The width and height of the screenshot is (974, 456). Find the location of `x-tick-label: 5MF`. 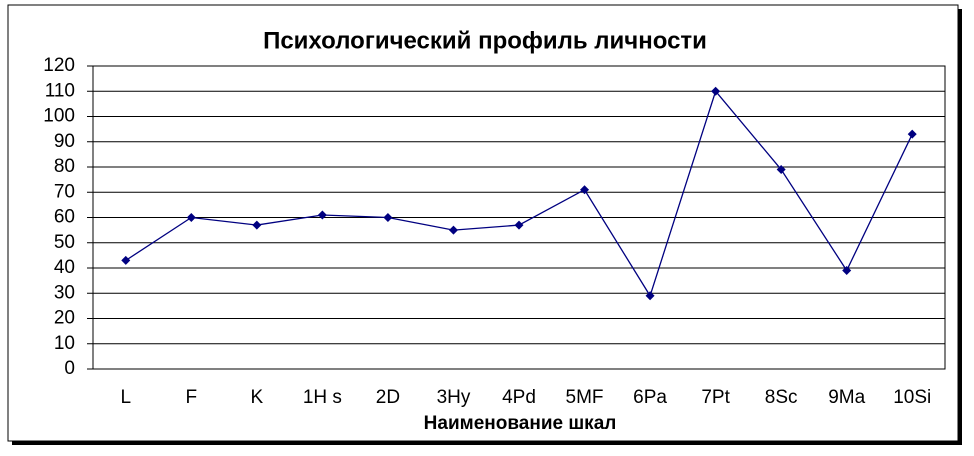

x-tick-label: 5MF is located at coordinates (585, 397).